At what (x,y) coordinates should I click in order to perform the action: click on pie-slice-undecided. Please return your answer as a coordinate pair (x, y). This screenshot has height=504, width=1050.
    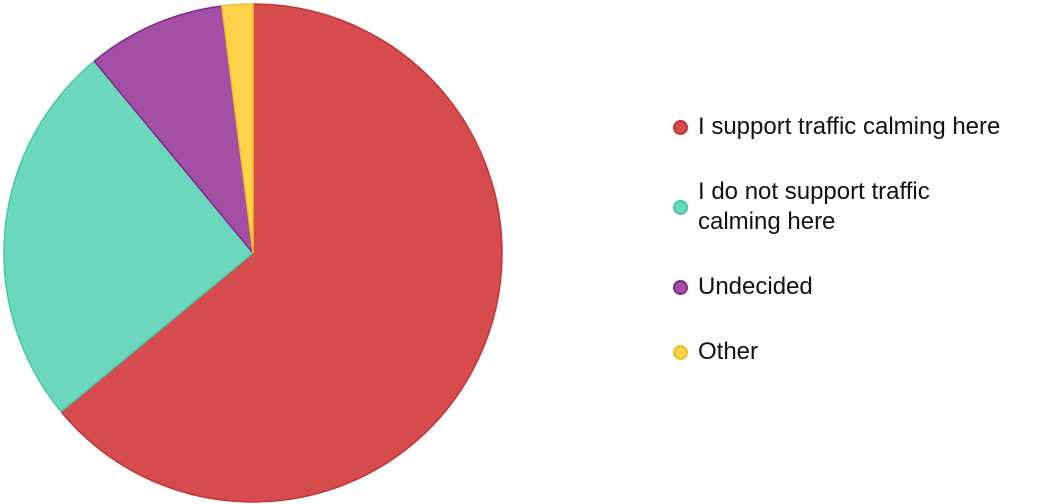
    Looking at the image, I should click on (173, 129).